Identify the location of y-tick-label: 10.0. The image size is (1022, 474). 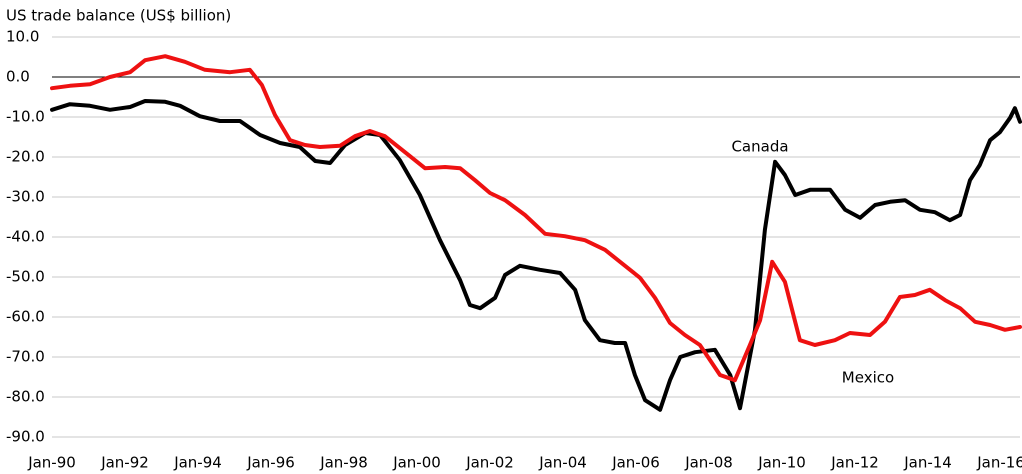
(22, 37).